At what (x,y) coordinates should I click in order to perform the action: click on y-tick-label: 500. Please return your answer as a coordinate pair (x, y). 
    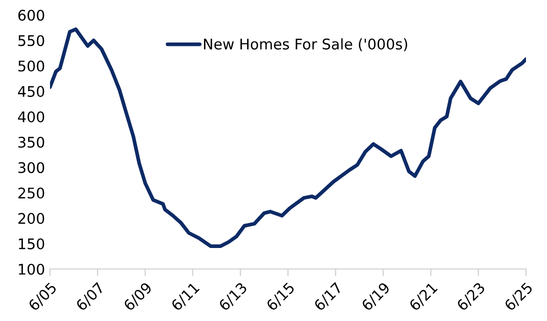
    Looking at the image, I should click on (31, 66).